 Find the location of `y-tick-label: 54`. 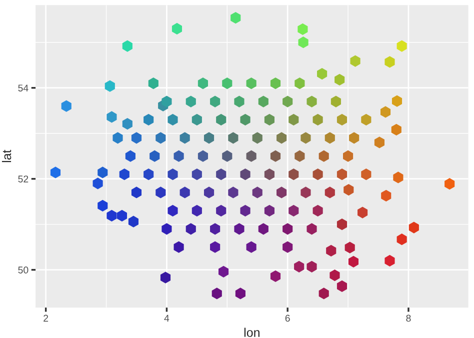

y-tick-label: 54 is located at coordinates (23, 88).